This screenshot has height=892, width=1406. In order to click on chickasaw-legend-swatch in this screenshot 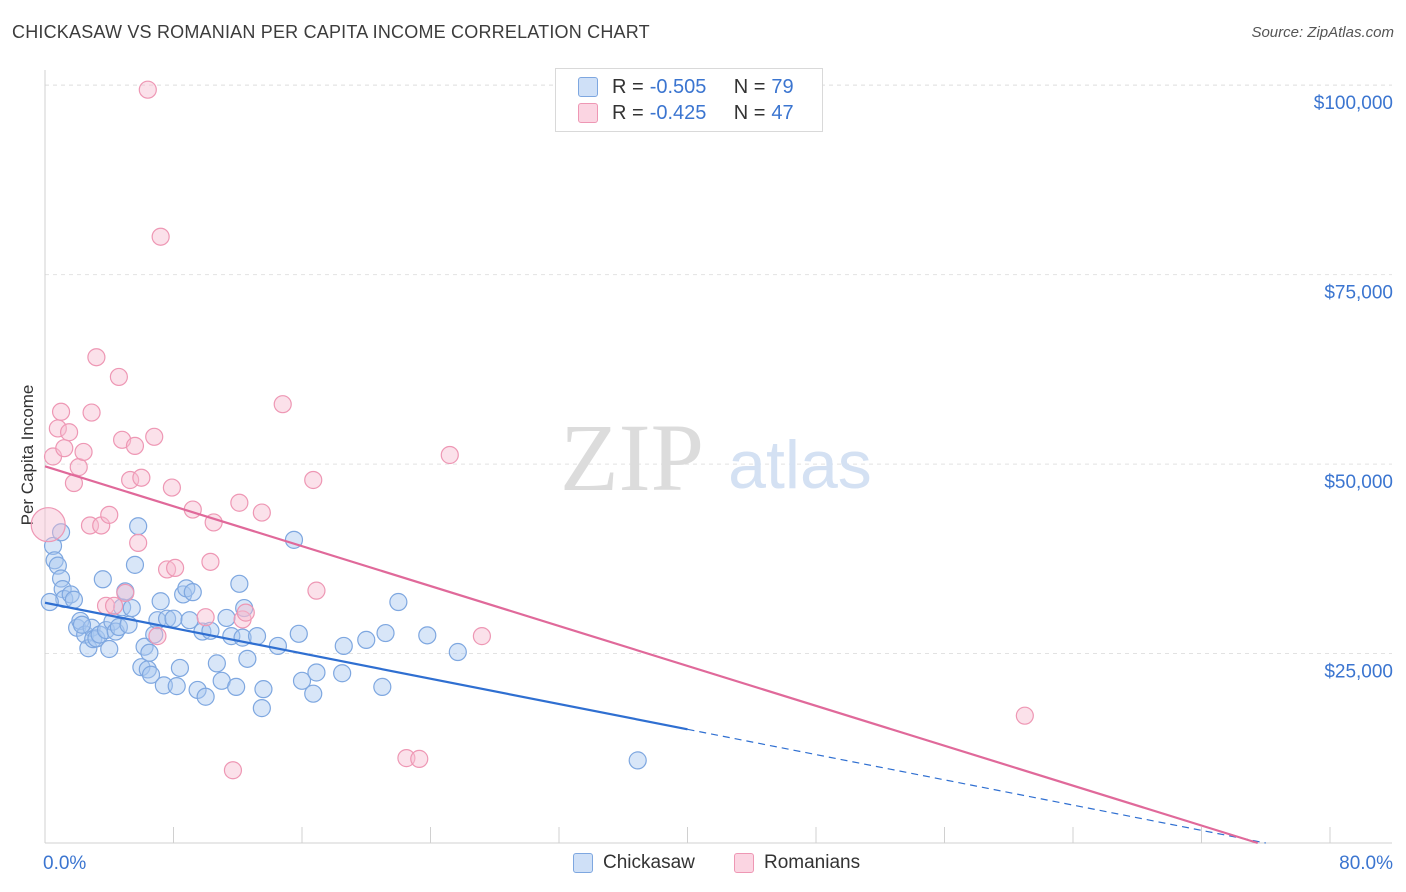, I will do `click(583, 863)`.